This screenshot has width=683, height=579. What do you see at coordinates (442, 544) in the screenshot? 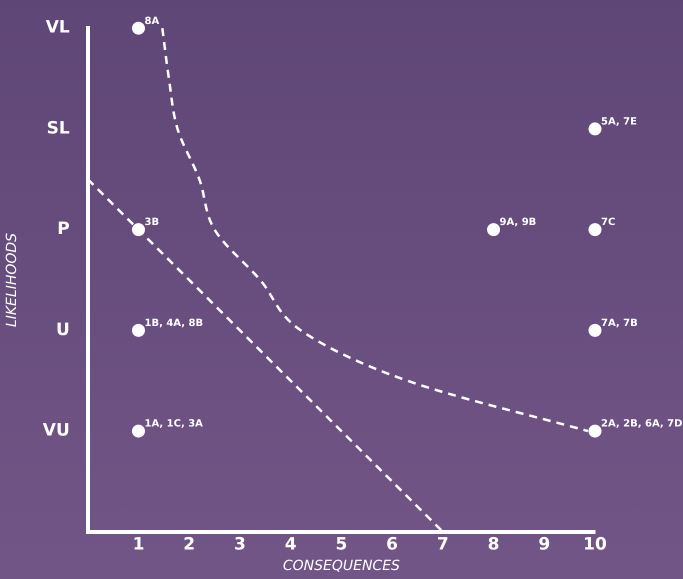
I see `x-tick-label: 7` at bounding box center [442, 544].